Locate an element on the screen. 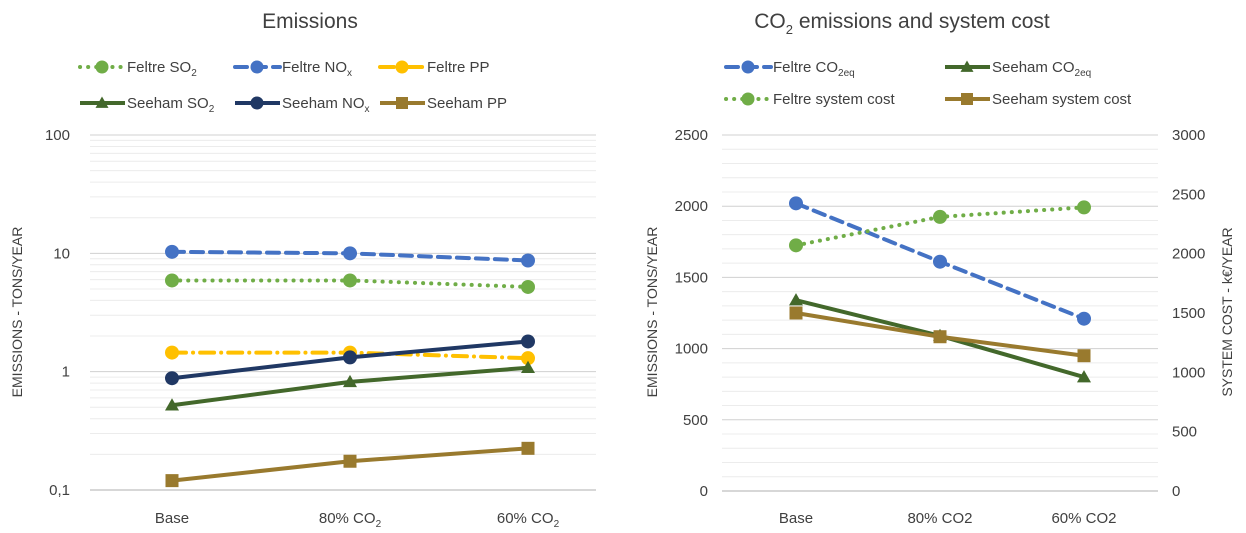  right-y-tick-label: 1000 is located at coordinates (691, 349).